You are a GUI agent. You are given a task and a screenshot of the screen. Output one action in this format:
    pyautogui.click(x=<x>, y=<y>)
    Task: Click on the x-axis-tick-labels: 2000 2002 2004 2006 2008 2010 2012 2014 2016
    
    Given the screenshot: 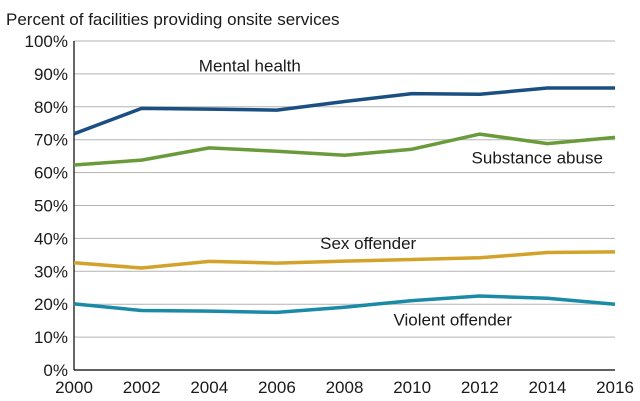 What is the action you would take?
    pyautogui.click(x=344, y=387)
    